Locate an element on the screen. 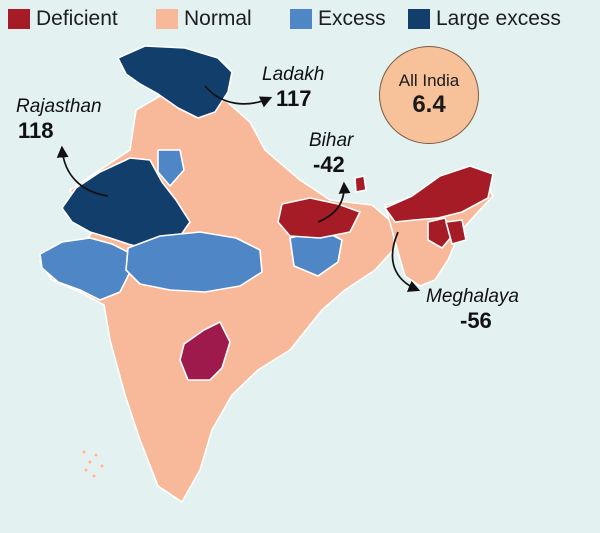 The height and width of the screenshot is (533, 600). callout-meghalaya: Meghalaya -56 is located at coordinates (472, 309).